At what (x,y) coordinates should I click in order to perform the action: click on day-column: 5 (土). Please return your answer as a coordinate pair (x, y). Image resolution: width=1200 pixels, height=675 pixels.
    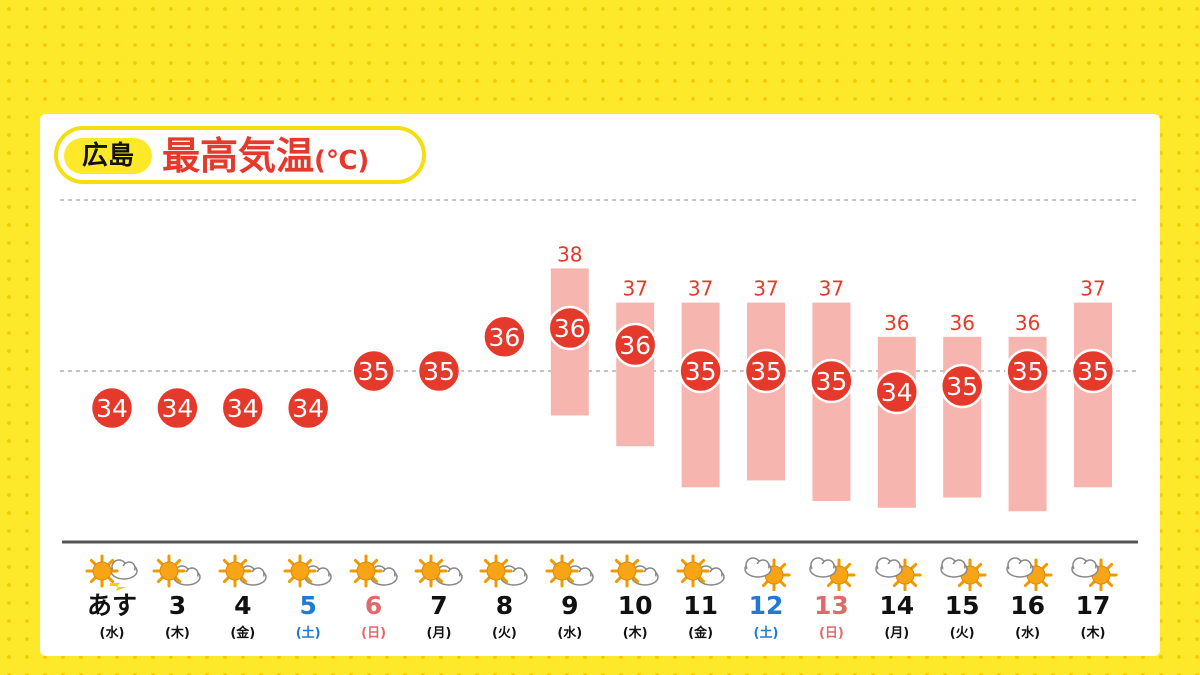
    Looking at the image, I should click on (308, 594).